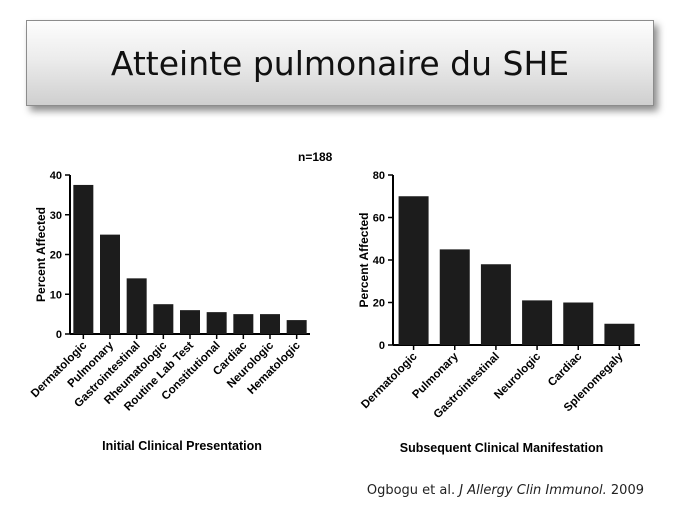 This screenshot has height=517, width=689. What do you see at coordinates (502, 448) in the screenshot?
I see `chart2-x-axis-title: Subsequent Clinical Manifestation` at bounding box center [502, 448].